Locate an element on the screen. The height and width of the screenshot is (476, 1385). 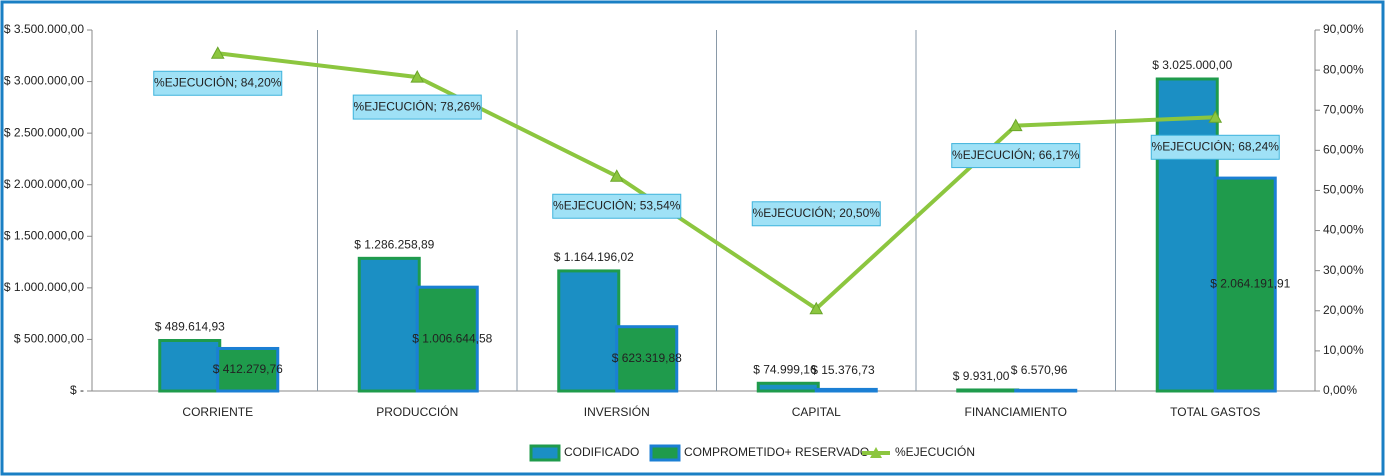
data-label: $ 623.319,88 is located at coordinates (647, 358).